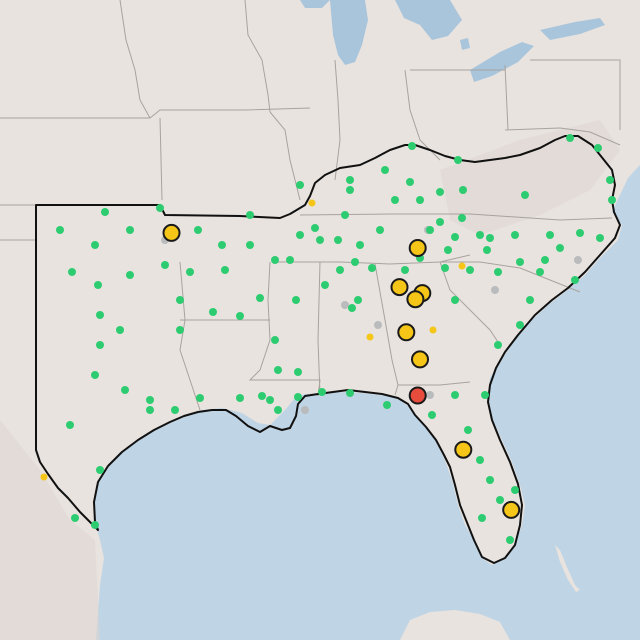 Image resolution: width=640 pixels, height=640 pixels. What do you see at coordinates (417, 395) in the screenshot?
I see `critical-alert-marker` at bounding box center [417, 395].